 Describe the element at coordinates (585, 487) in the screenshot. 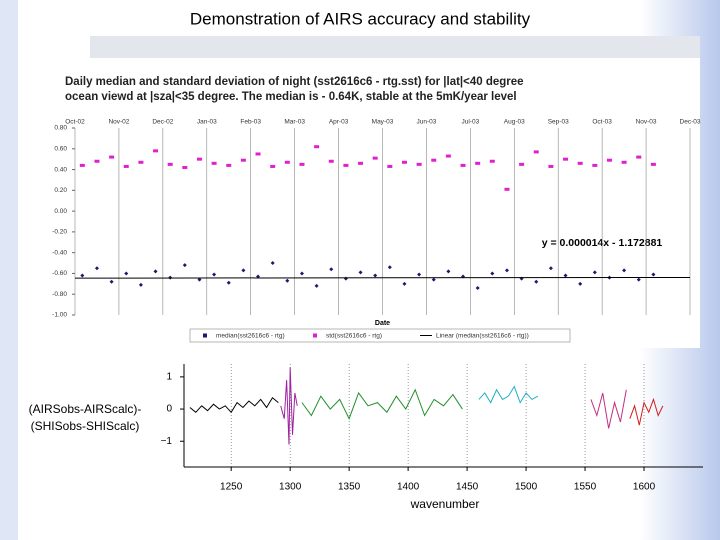

I see `x-tick-label: 1550` at that location.